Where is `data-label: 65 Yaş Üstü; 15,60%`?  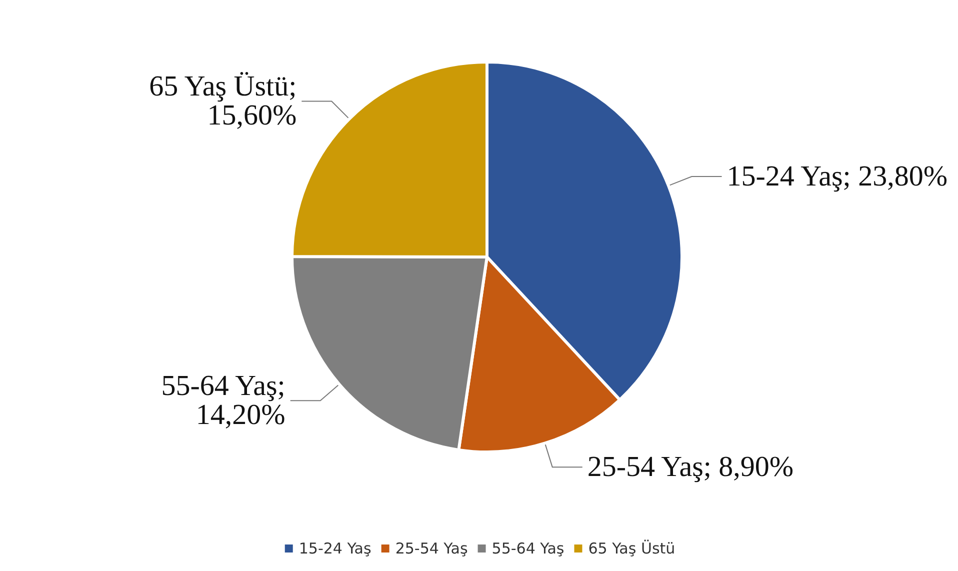 data-label: 65 Yaş Üstü; 15,60% is located at coordinates (223, 101).